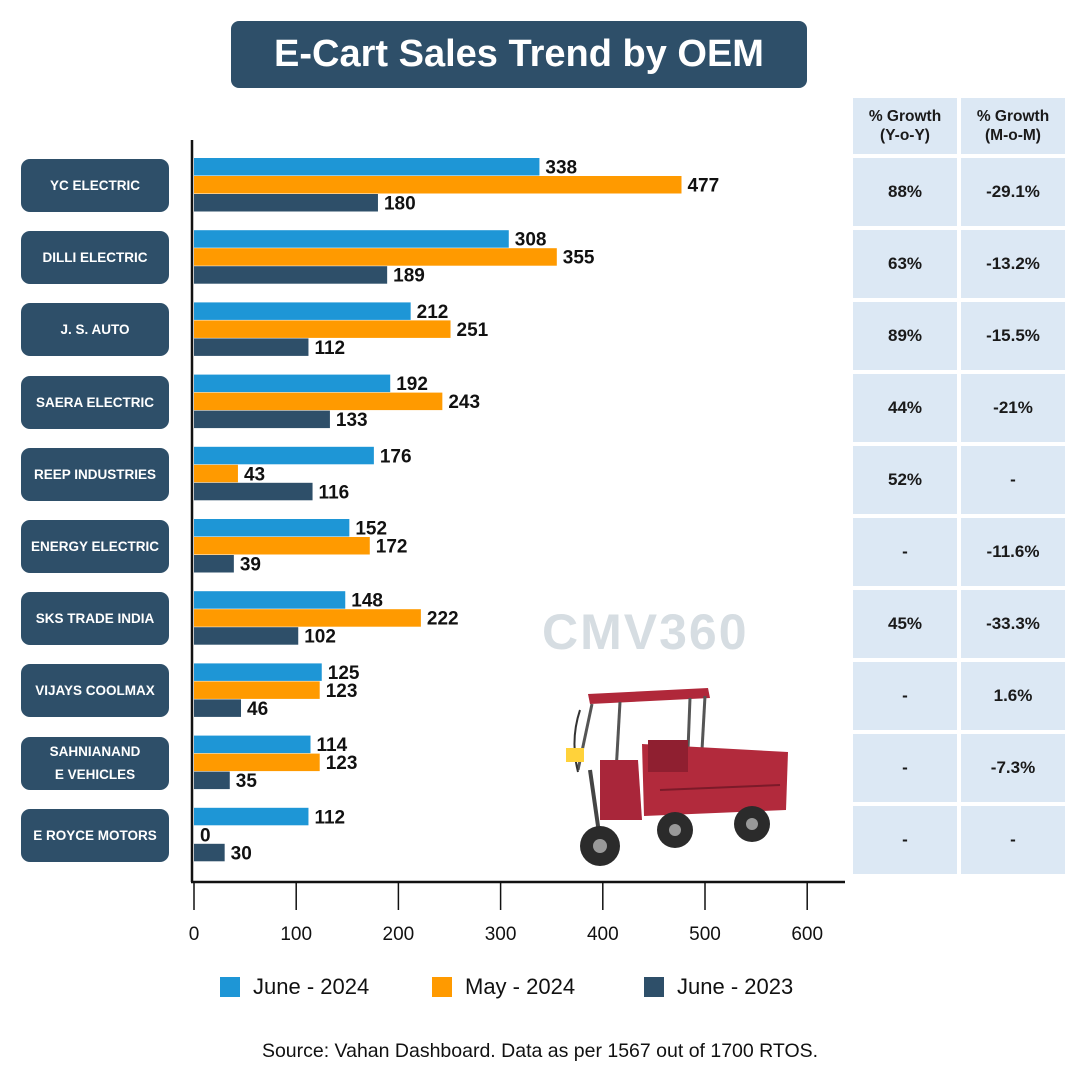 This screenshot has height=1080, width=1080. Describe the element at coordinates (603, 934) in the screenshot. I see `x-tick-label: 400` at that location.